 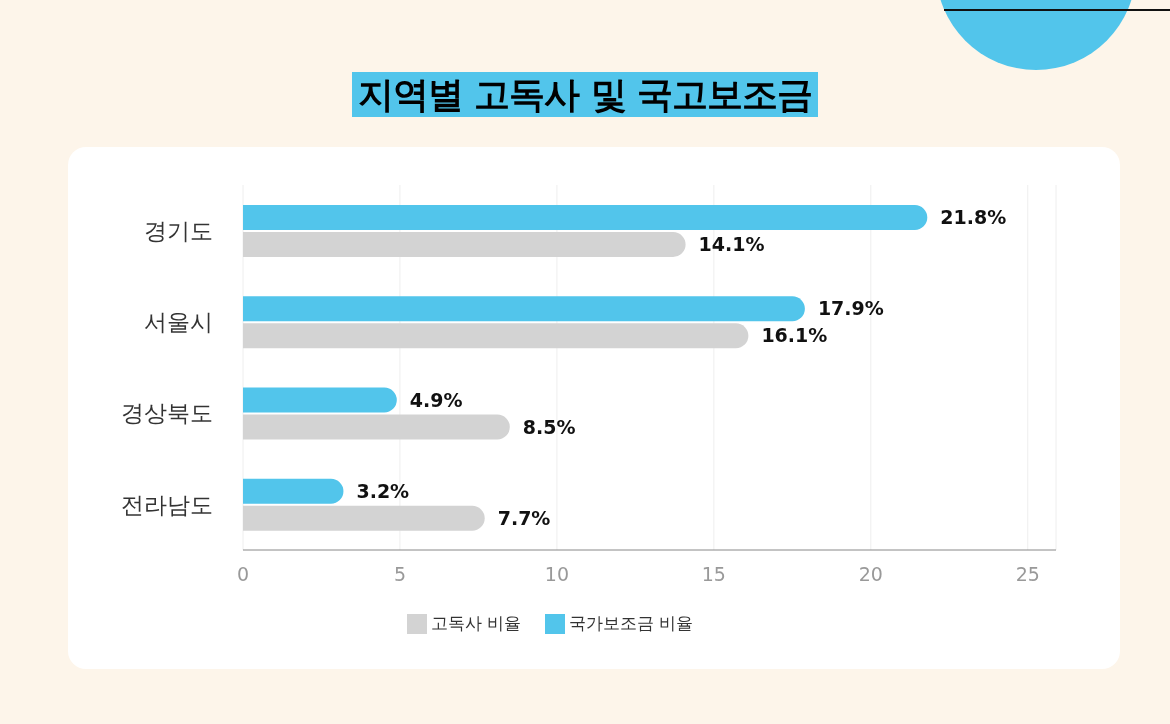 What do you see at coordinates (524, 517) in the screenshot?
I see `data-label: 7.7%` at bounding box center [524, 517].